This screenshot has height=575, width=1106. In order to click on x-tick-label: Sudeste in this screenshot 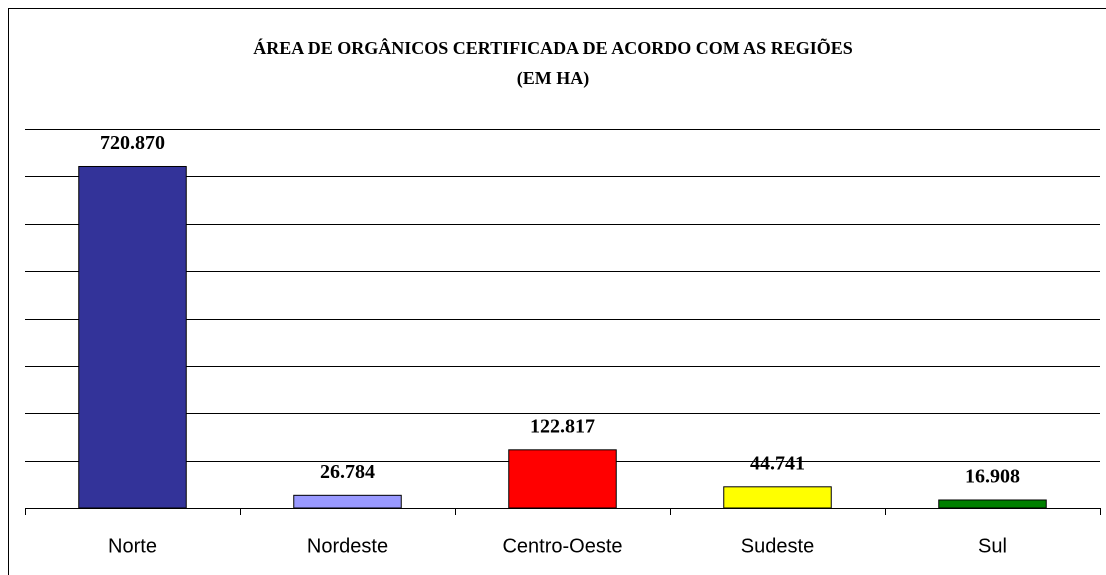, I will do `click(777, 546)`.